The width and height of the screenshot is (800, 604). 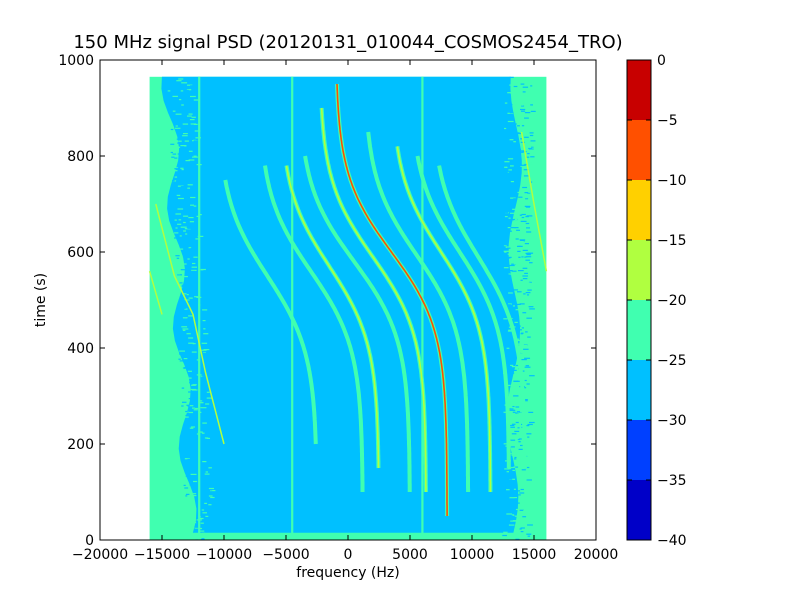 I want to click on x-tick-label: 10000, so click(x=472, y=555).